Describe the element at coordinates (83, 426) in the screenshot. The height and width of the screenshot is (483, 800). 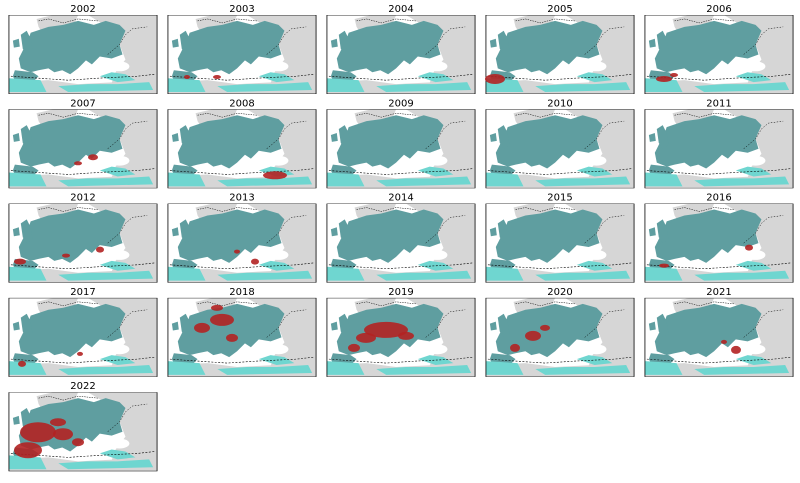
I see `map-panel: 2022` at that location.